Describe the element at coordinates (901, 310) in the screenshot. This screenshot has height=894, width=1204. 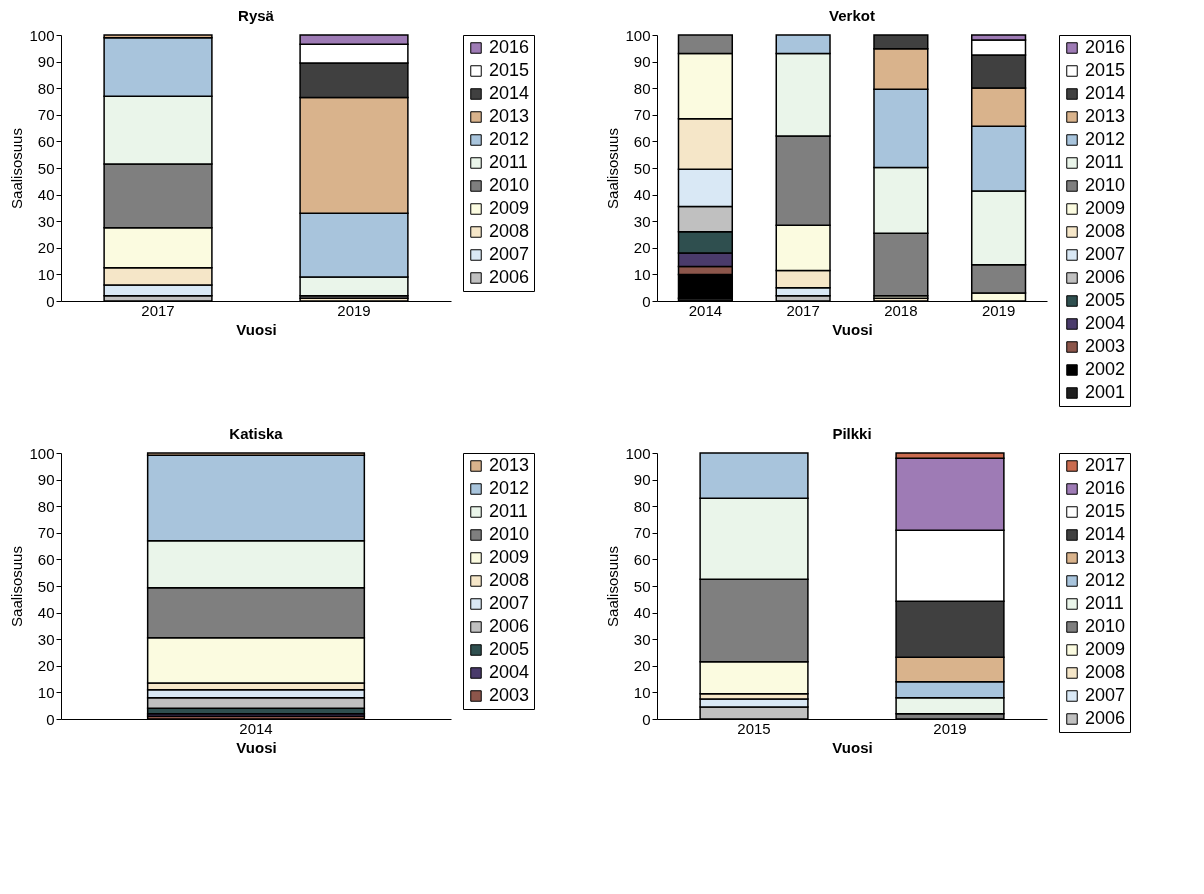
I see `x-tick-label: 2018` at that location.